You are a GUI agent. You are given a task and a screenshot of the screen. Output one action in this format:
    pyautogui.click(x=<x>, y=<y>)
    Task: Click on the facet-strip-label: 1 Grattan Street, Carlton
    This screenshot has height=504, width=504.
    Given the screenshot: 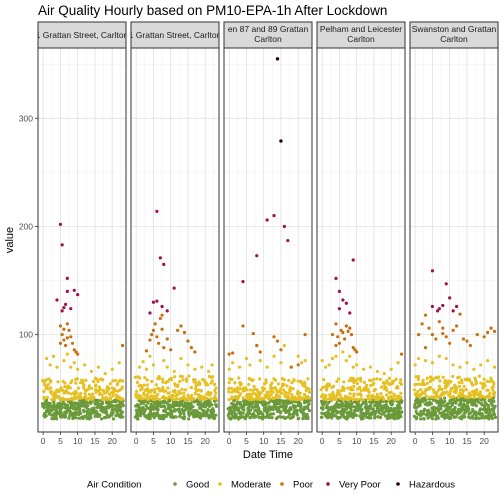 What is the action you would take?
    pyautogui.click(x=175, y=35)
    